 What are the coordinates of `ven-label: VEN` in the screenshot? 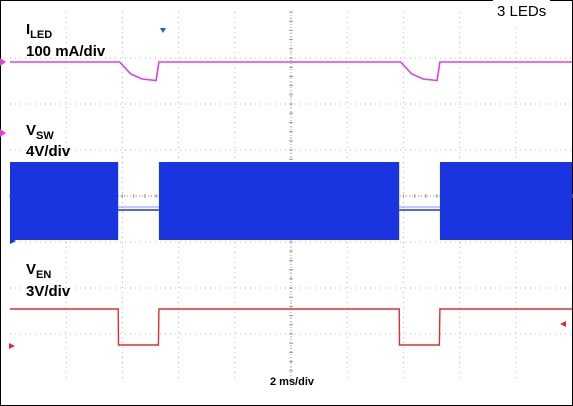 It's located at (39, 271).